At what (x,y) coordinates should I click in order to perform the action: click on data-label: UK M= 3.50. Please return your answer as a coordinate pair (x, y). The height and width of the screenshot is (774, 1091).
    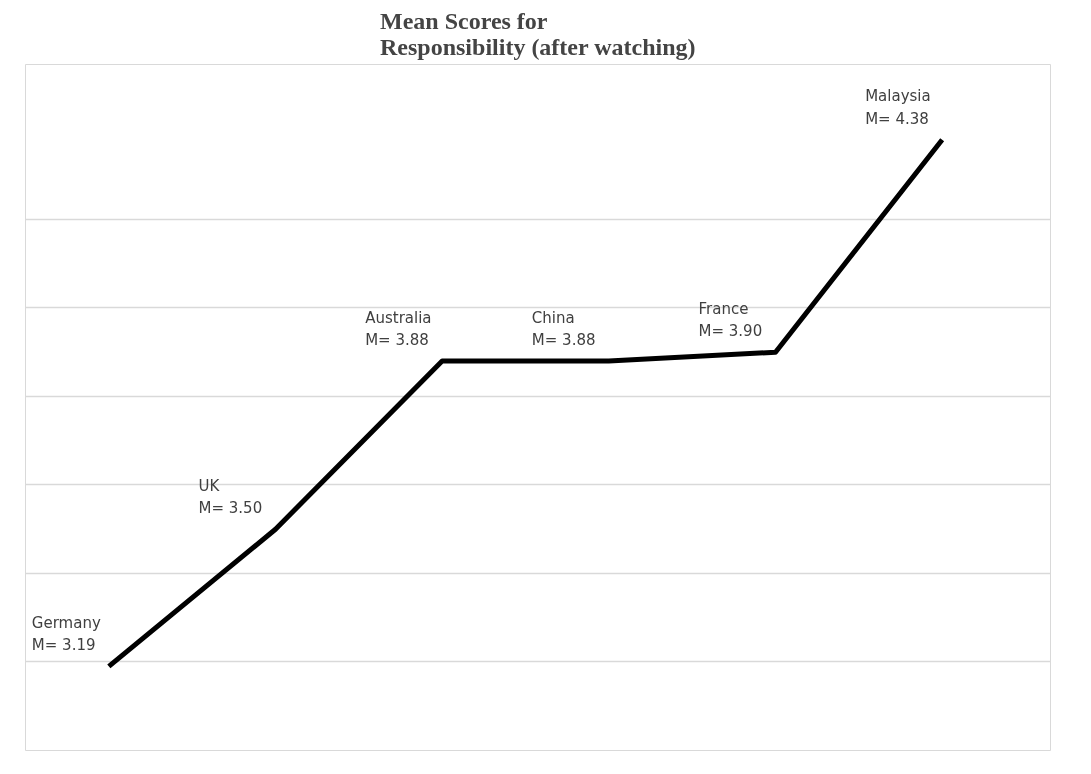
    Looking at the image, I should click on (230, 497).